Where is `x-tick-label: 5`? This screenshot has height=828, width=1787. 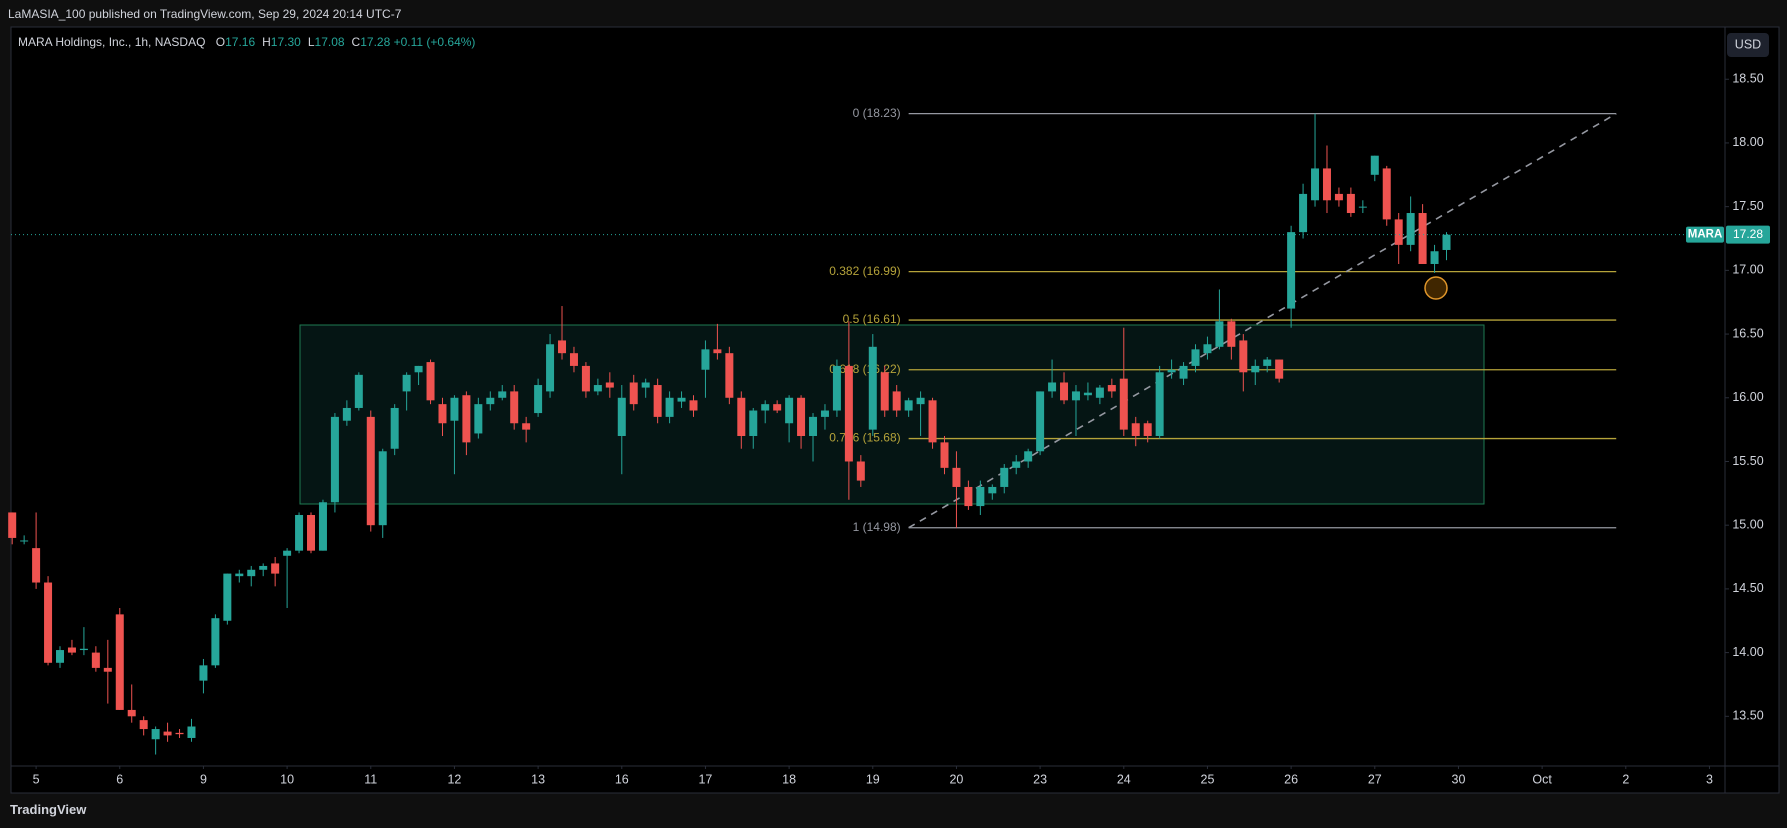
x-tick-label: 5 is located at coordinates (36, 779).